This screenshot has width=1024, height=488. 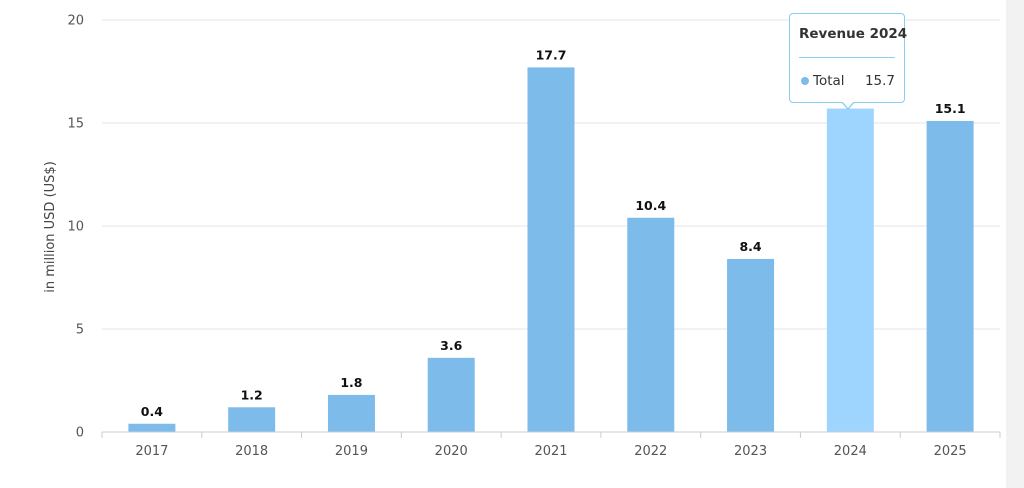 What do you see at coordinates (853, 34) in the screenshot?
I see `tooltip-title: Revenue 2024` at bounding box center [853, 34].